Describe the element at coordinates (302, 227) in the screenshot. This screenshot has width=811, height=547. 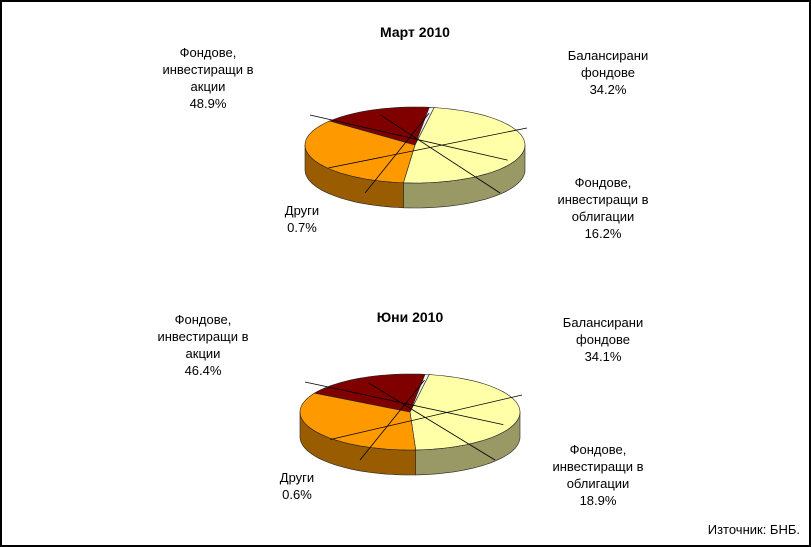
I see `value-label: 0.7%` at that location.